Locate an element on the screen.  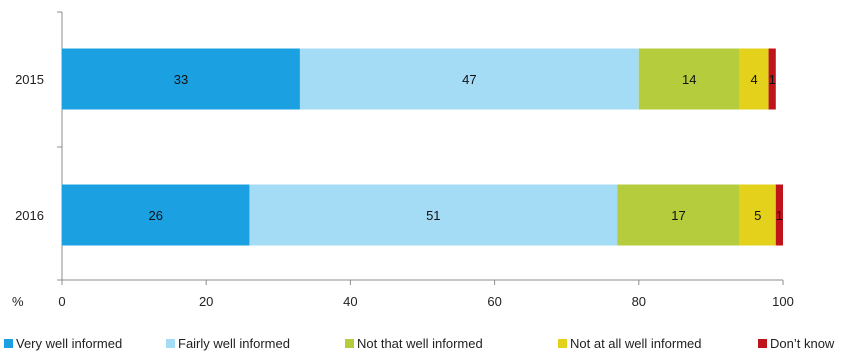
x-axis-label: % is located at coordinates (18, 301).